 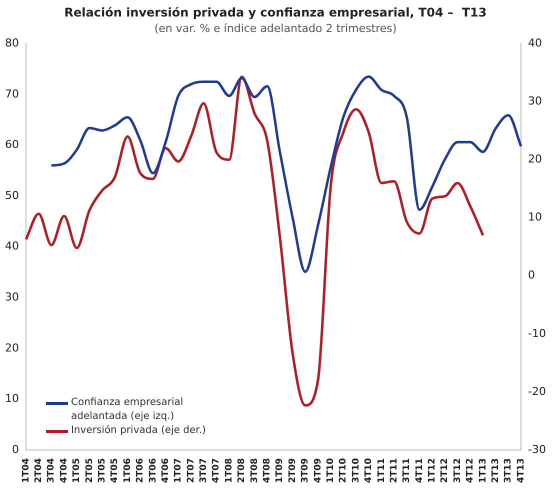 I want to click on x-tick-label: 2T06, so click(x=141, y=471).